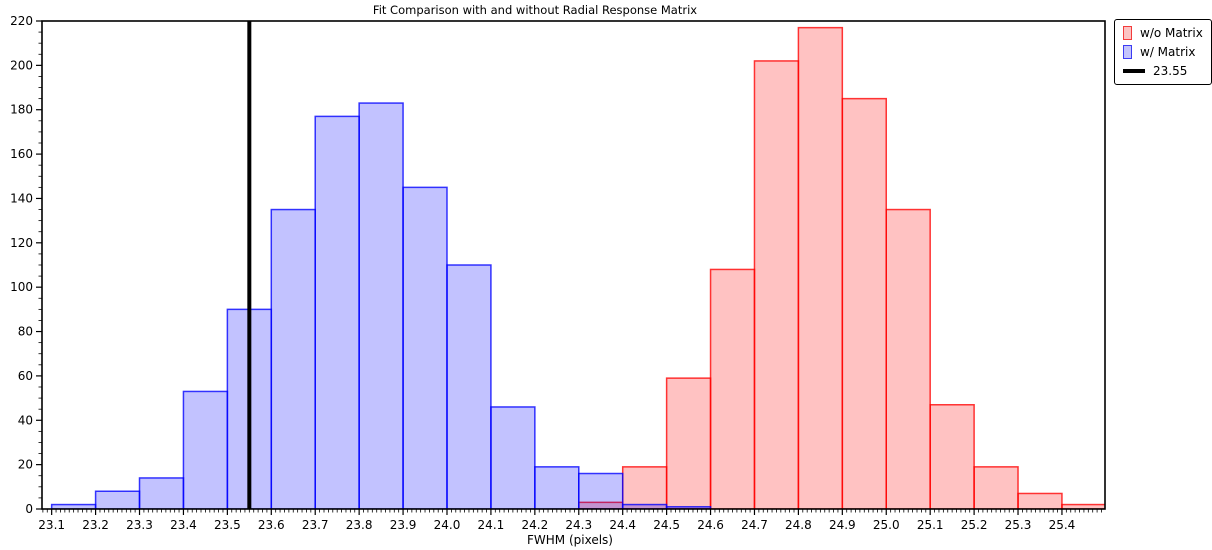 The image size is (1212, 550). Describe the element at coordinates (403, 525) in the screenshot. I see `x-tick-label: 23.9` at that location.